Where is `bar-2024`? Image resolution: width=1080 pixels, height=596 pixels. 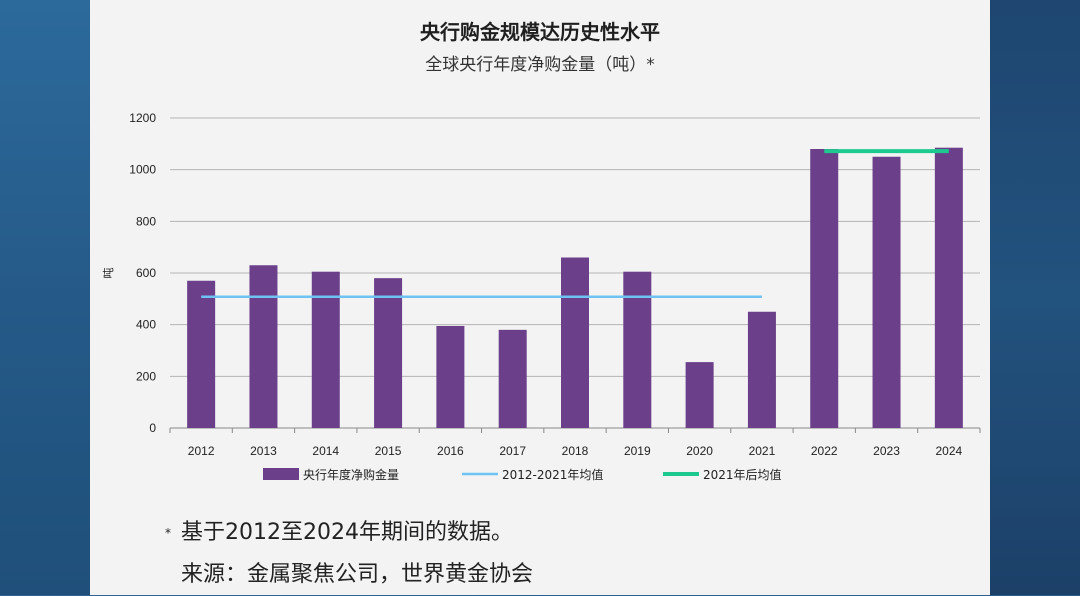
bar-2024 is located at coordinates (948, 288).